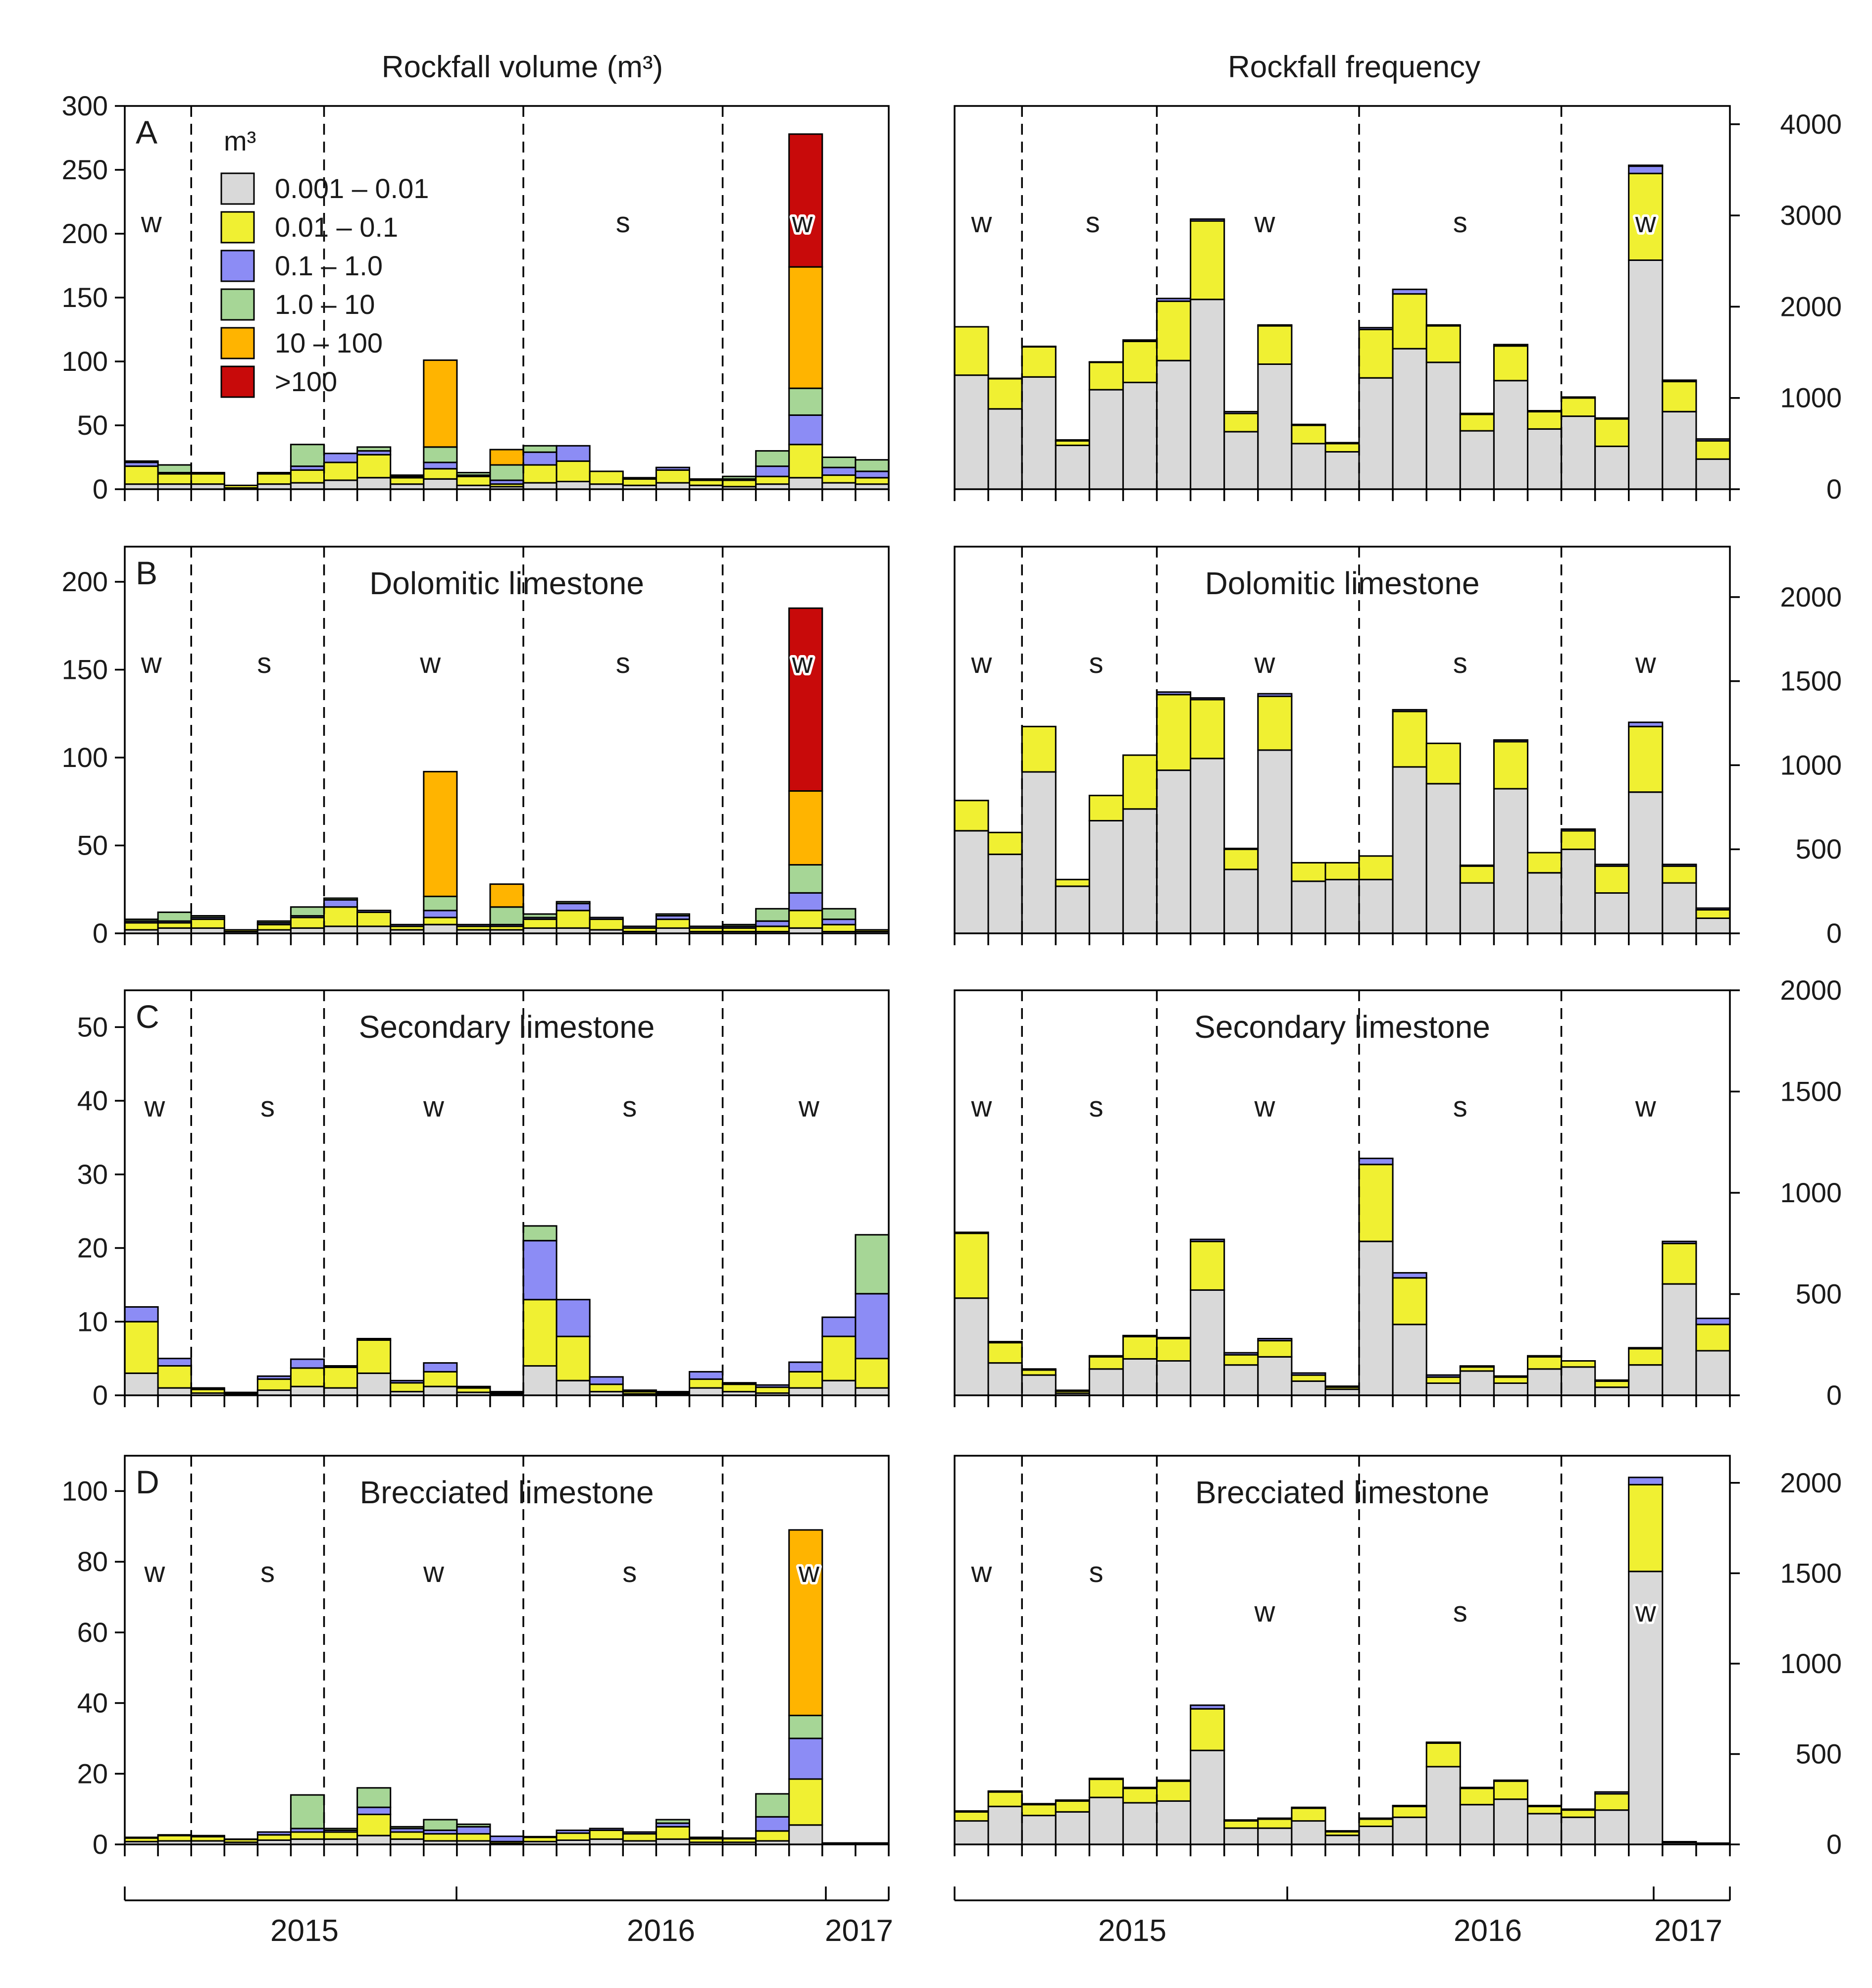 This screenshot has width=1872, height=1988. I want to click on y-tick-label-B-frequency-1000: 1000, so click(1811, 765).